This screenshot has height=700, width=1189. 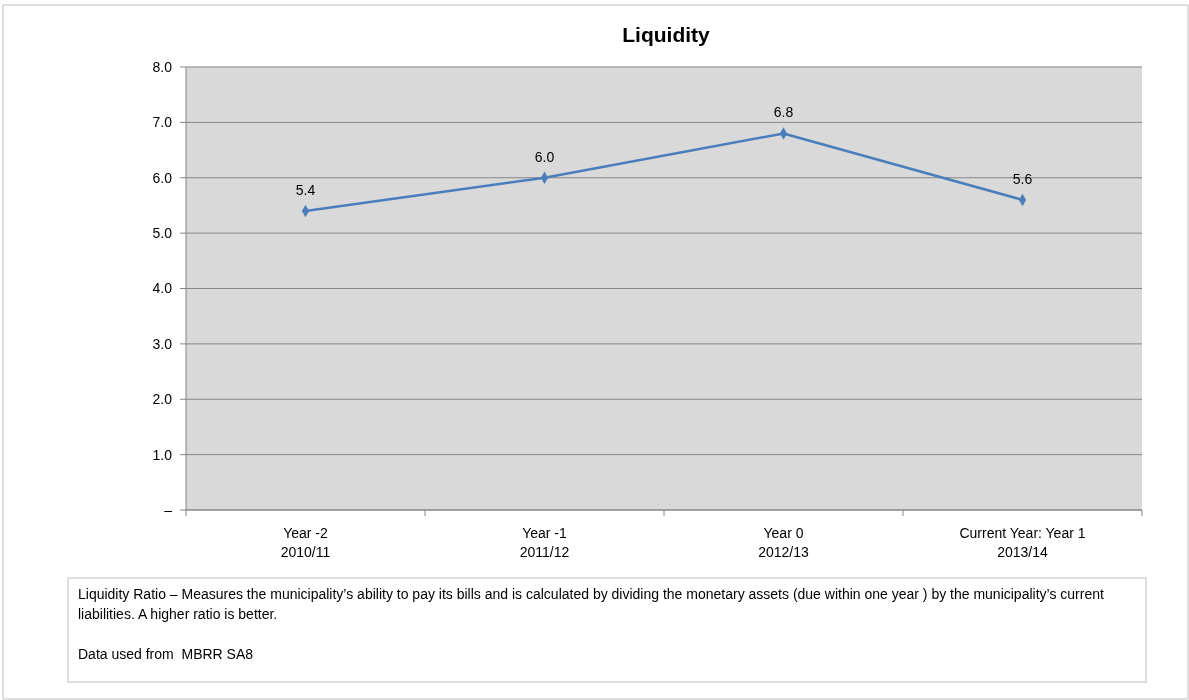 I want to click on x-tick-label: Current Year: Year 1 2013/14, so click(x=1022, y=542).